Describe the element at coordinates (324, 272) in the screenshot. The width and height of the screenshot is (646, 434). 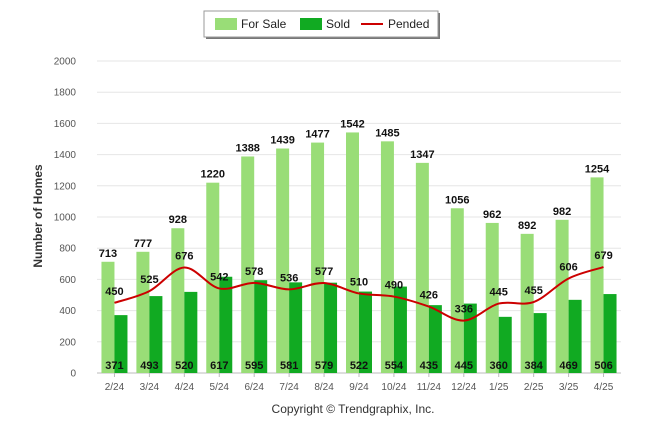
I see `data-label-pended: 577` at that location.